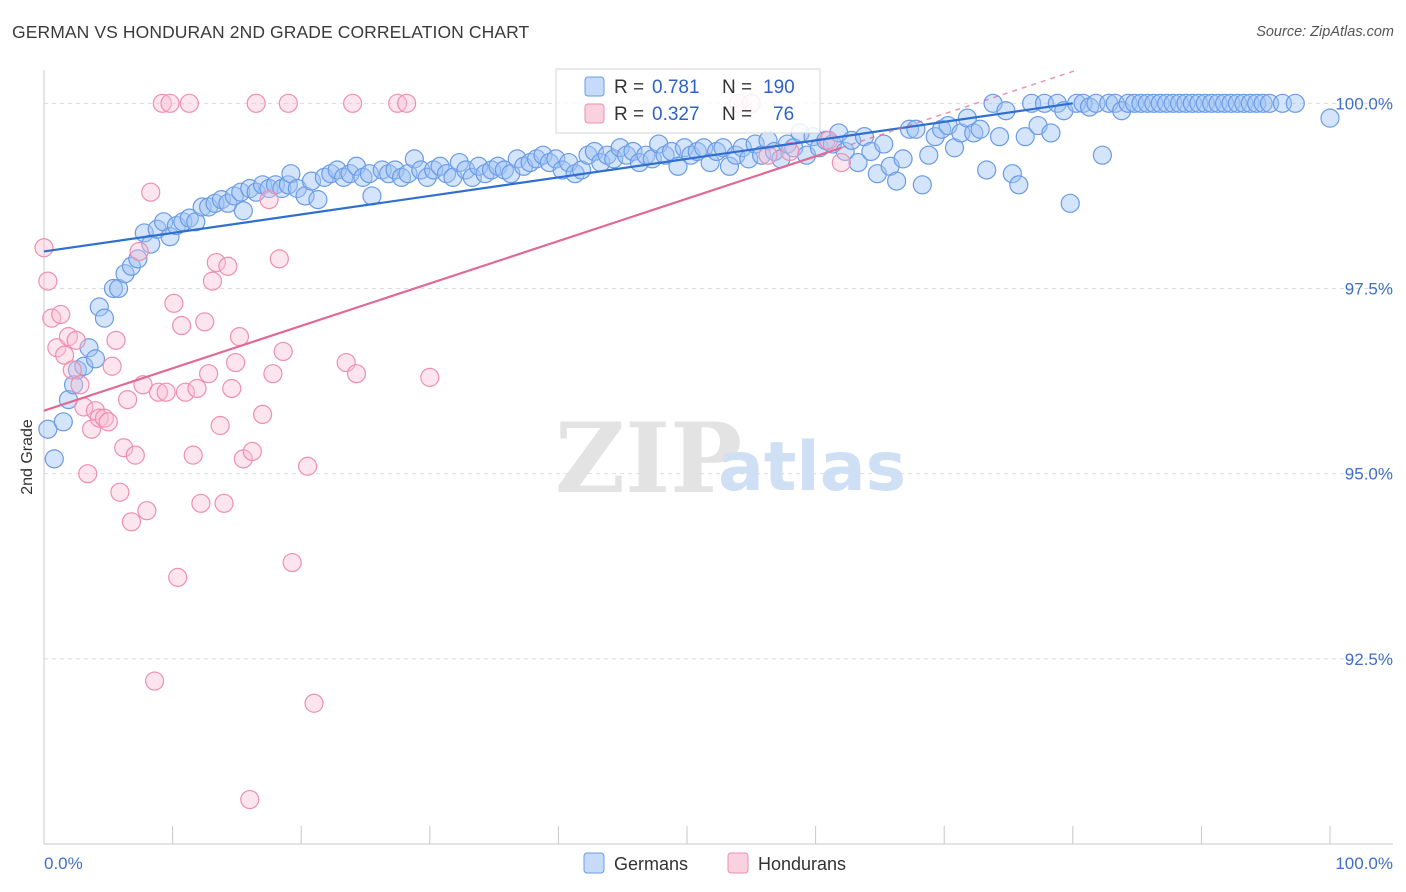 The width and height of the screenshot is (1406, 892). What do you see at coordinates (1364, 103) in the screenshot?
I see `y-tick-label: 100.0%` at bounding box center [1364, 103].